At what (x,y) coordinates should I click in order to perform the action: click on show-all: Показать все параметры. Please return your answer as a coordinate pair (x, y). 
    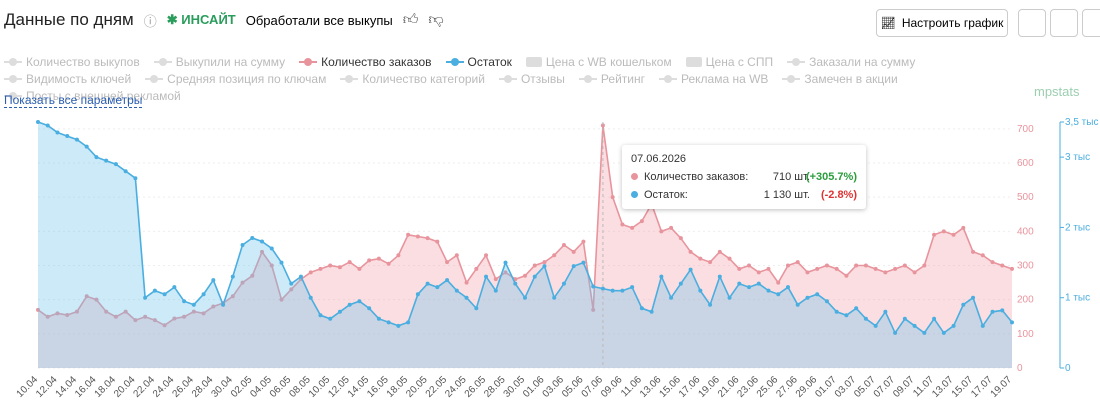
    Looking at the image, I should click on (73, 100).